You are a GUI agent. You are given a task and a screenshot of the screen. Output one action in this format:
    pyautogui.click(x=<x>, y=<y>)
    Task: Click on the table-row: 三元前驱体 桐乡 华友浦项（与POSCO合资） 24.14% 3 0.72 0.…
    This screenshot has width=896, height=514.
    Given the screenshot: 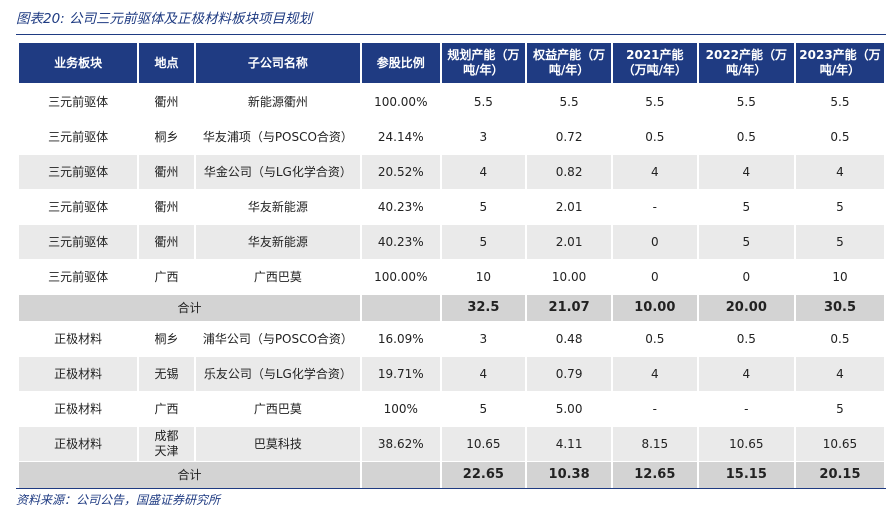 What is the action you would take?
    pyautogui.click(x=451, y=137)
    